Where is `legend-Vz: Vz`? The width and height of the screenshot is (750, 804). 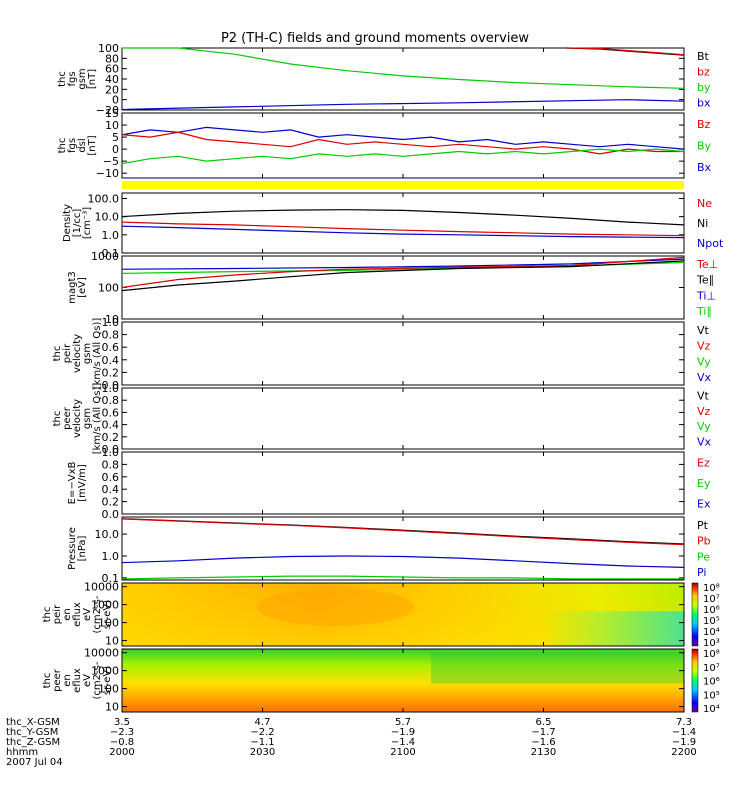 legend-Vz: Vz is located at coordinates (704, 346).